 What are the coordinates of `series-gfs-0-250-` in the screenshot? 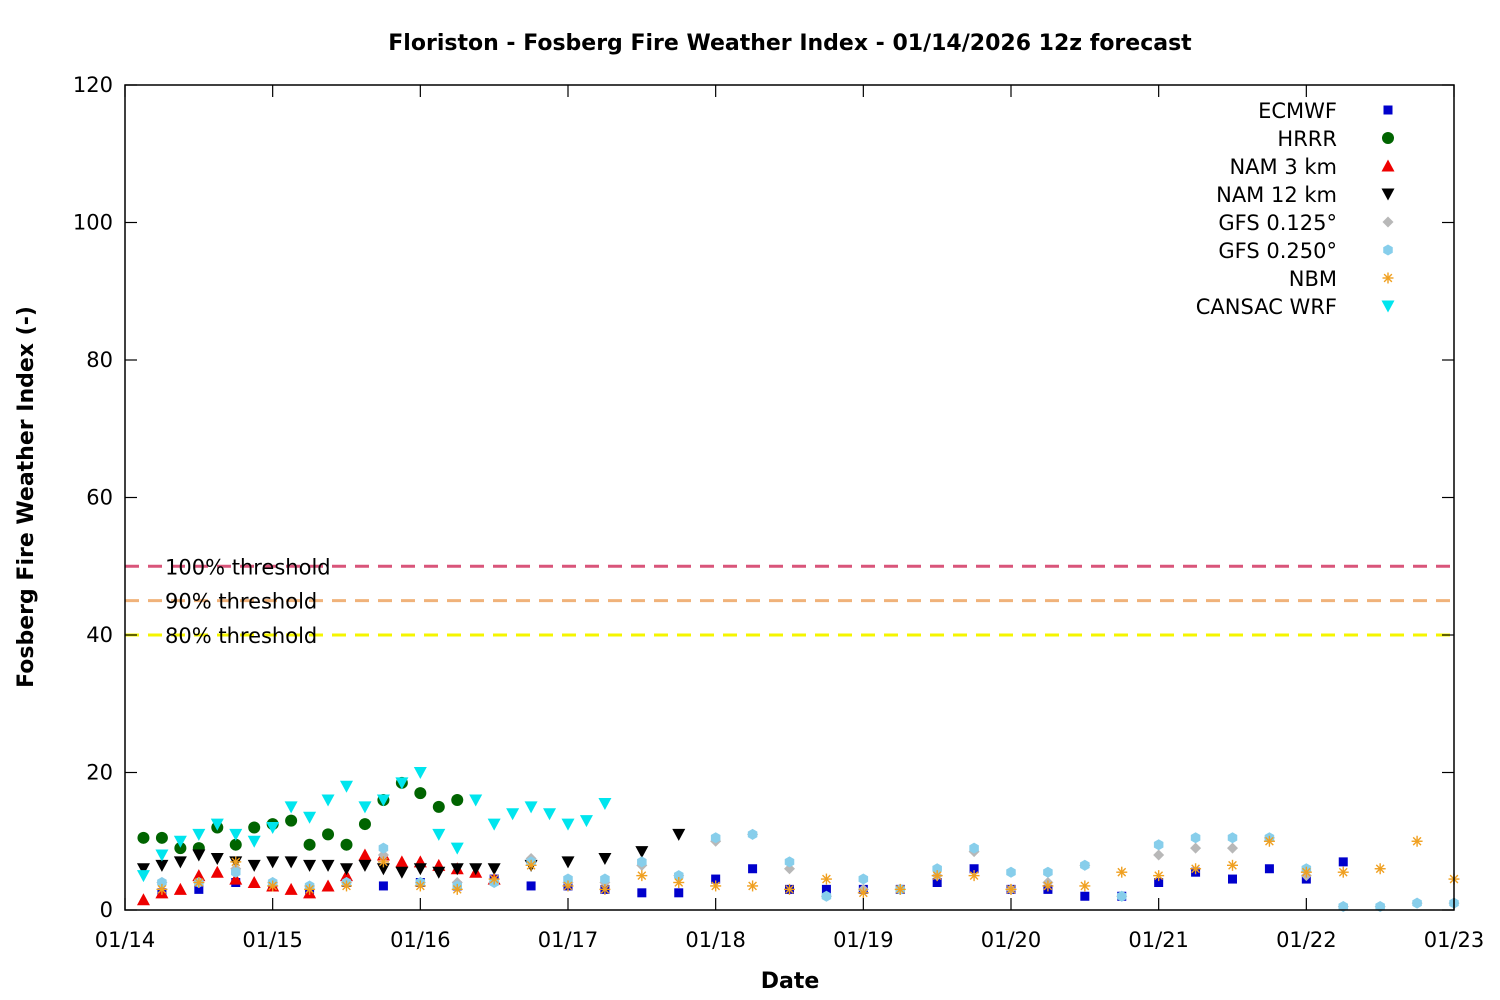 It's located at (808, 870).